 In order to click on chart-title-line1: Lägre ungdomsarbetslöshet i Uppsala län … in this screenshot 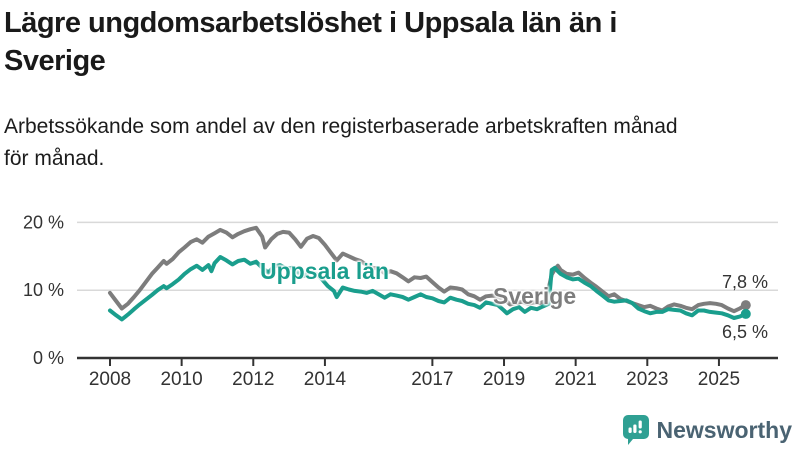, I will do `click(310, 23)`.